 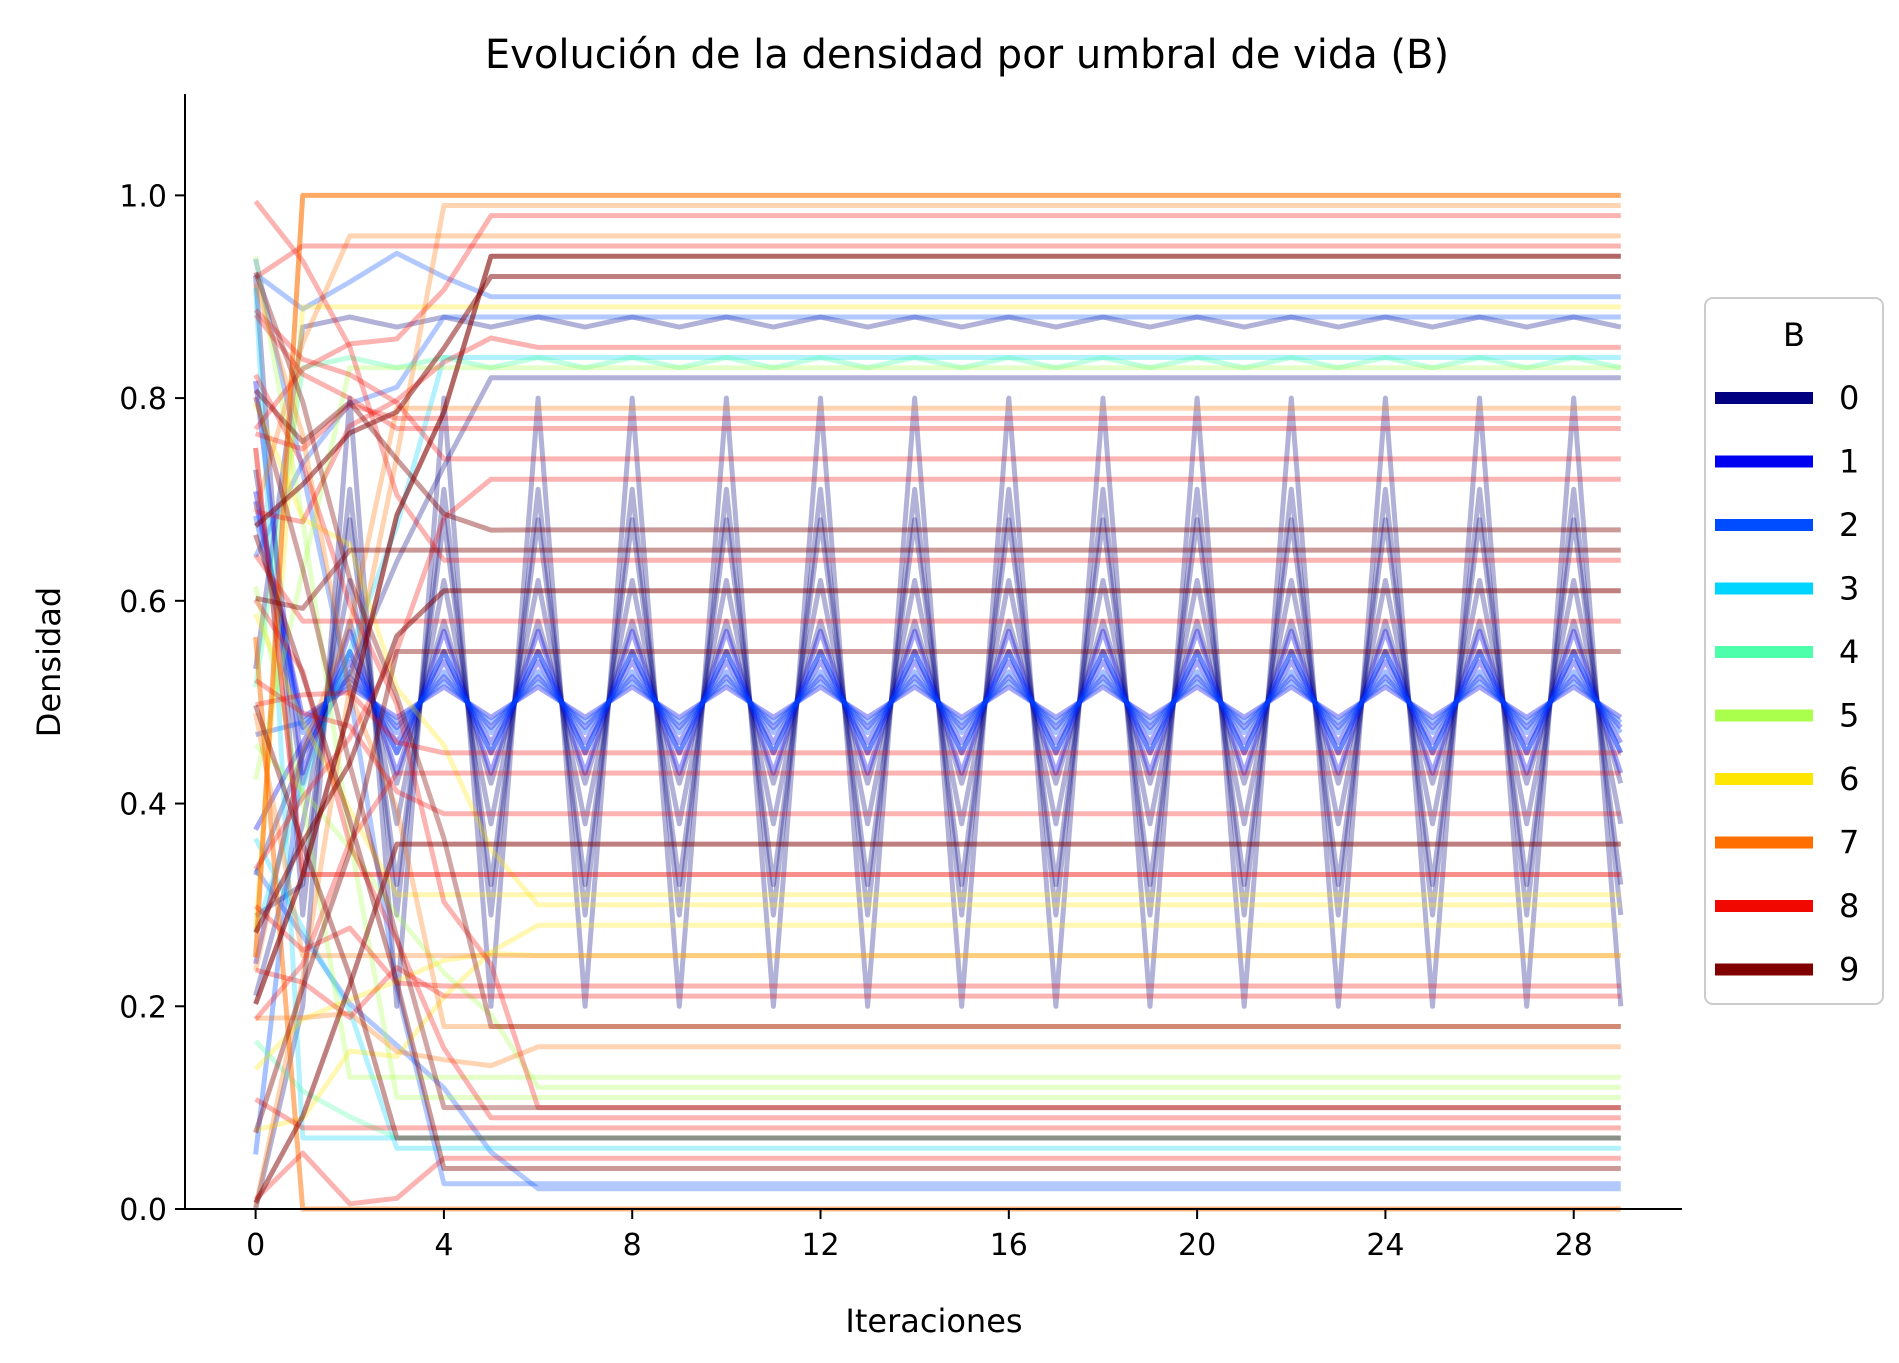 What do you see at coordinates (632, 1245) in the screenshot?
I see `x-tick-label: 8` at bounding box center [632, 1245].